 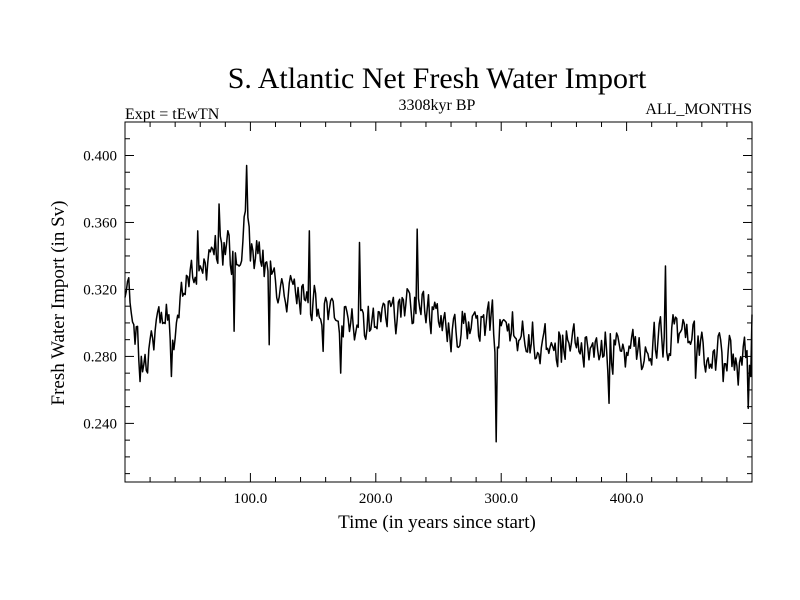 What do you see at coordinates (100, 357) in the screenshot?
I see `y-tick-label: 0.280` at bounding box center [100, 357].